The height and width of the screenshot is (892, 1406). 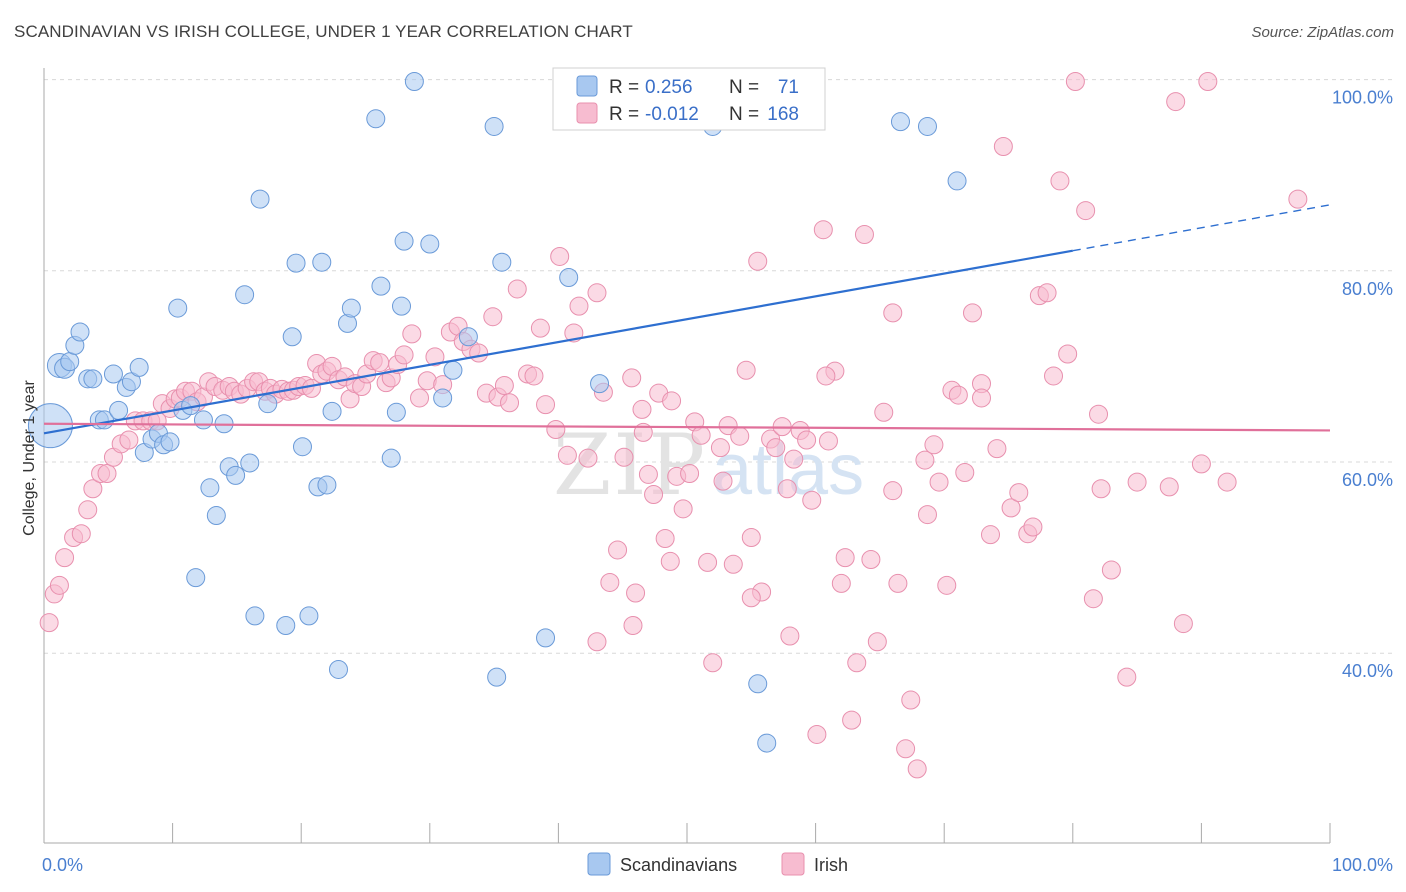 I want to click on x-tick-label: 0.0%, so click(x=62, y=865).